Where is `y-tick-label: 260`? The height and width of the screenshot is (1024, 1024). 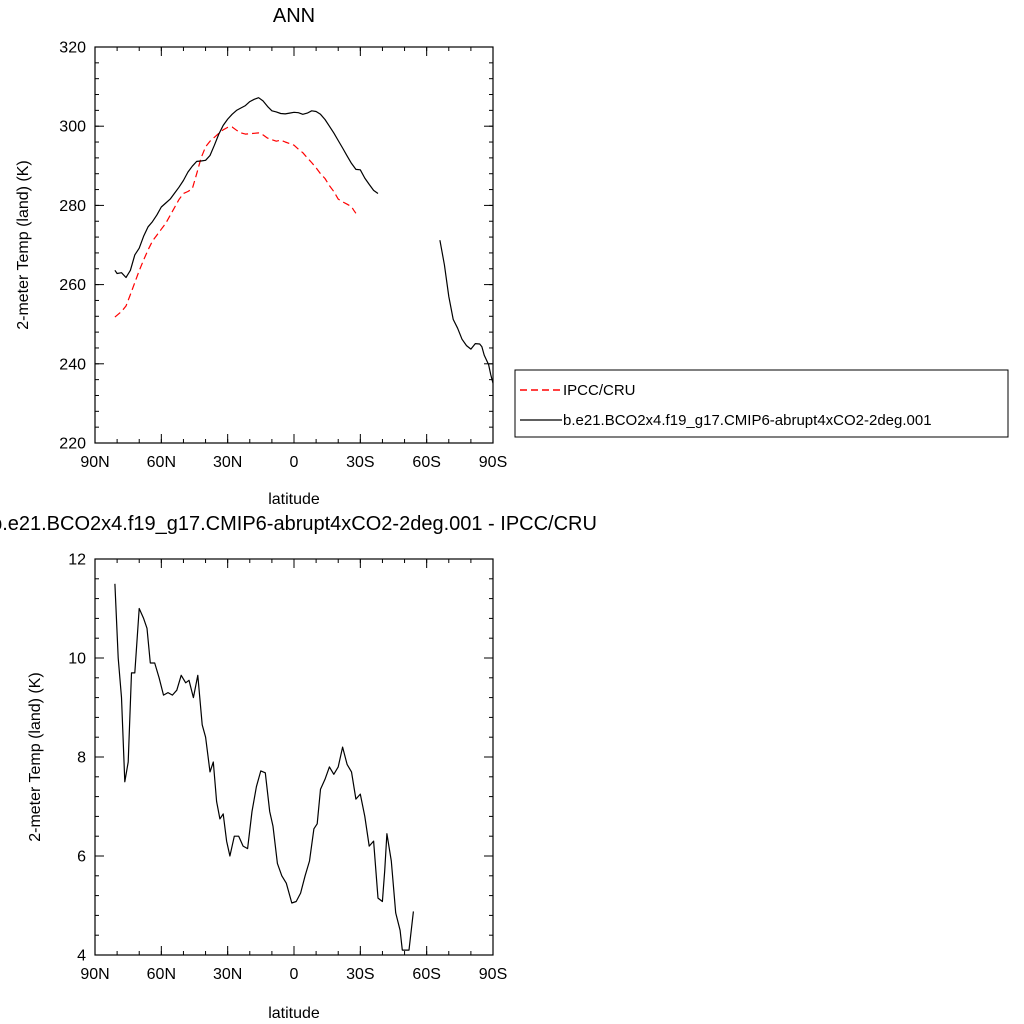
y-tick-label: 260 is located at coordinates (72, 285).